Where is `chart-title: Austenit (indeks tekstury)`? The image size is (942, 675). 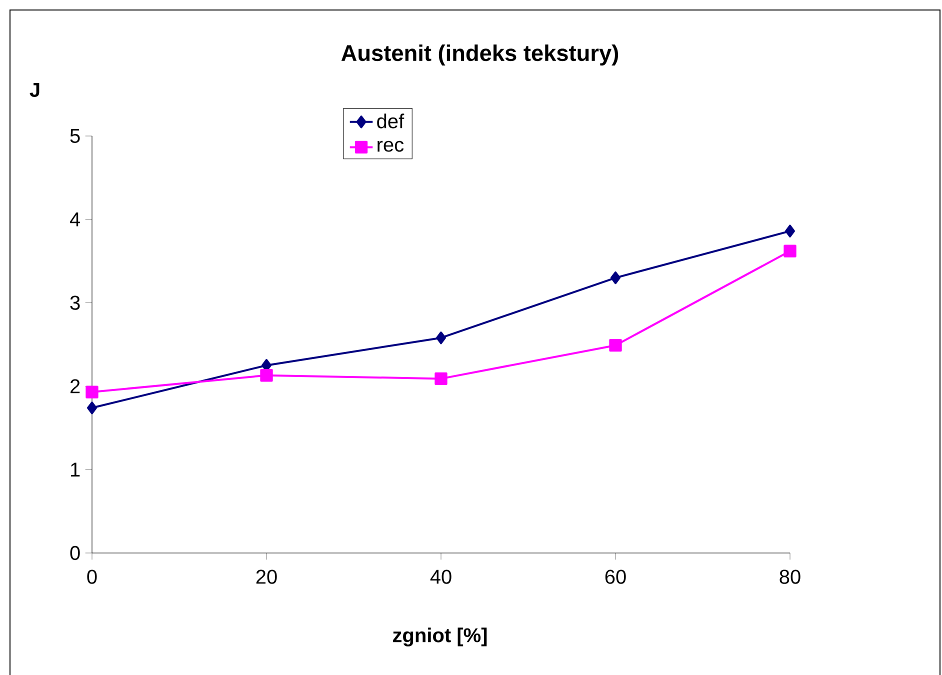
chart-title: Austenit (indeks tekstury) is located at coordinates (479, 55).